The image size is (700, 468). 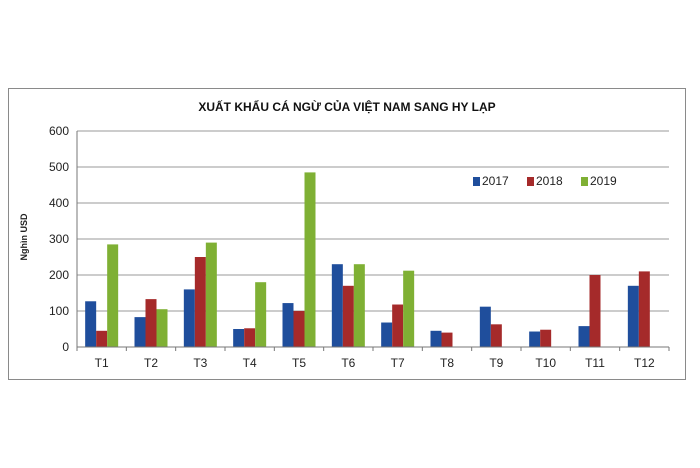 What do you see at coordinates (113, 295) in the screenshot?
I see `bar-2019-T1` at bounding box center [113, 295].